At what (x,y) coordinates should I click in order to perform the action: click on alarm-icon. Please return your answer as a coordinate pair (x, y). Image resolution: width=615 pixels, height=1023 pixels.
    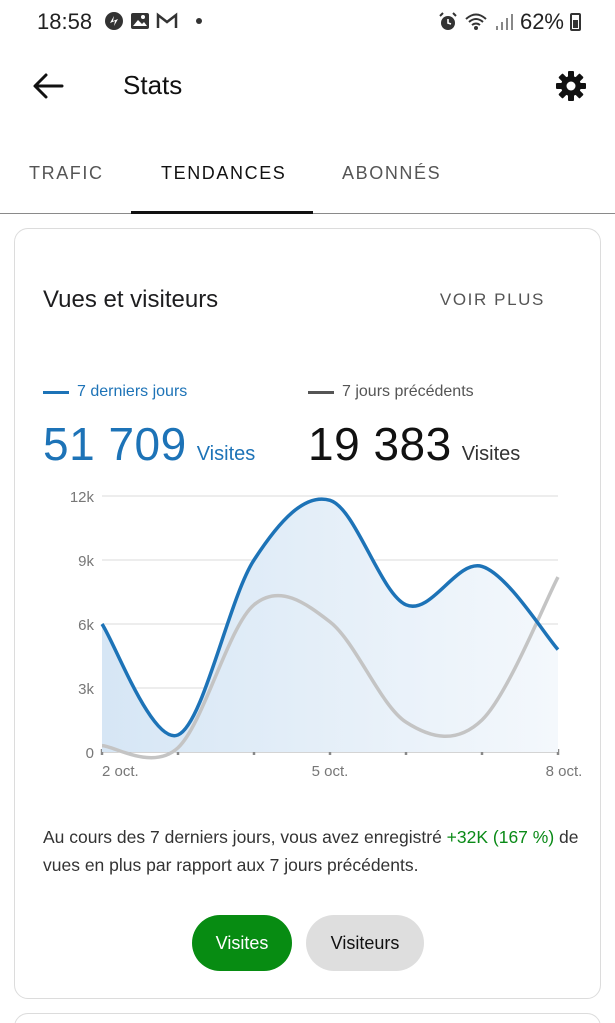
    Looking at the image, I should click on (448, 21).